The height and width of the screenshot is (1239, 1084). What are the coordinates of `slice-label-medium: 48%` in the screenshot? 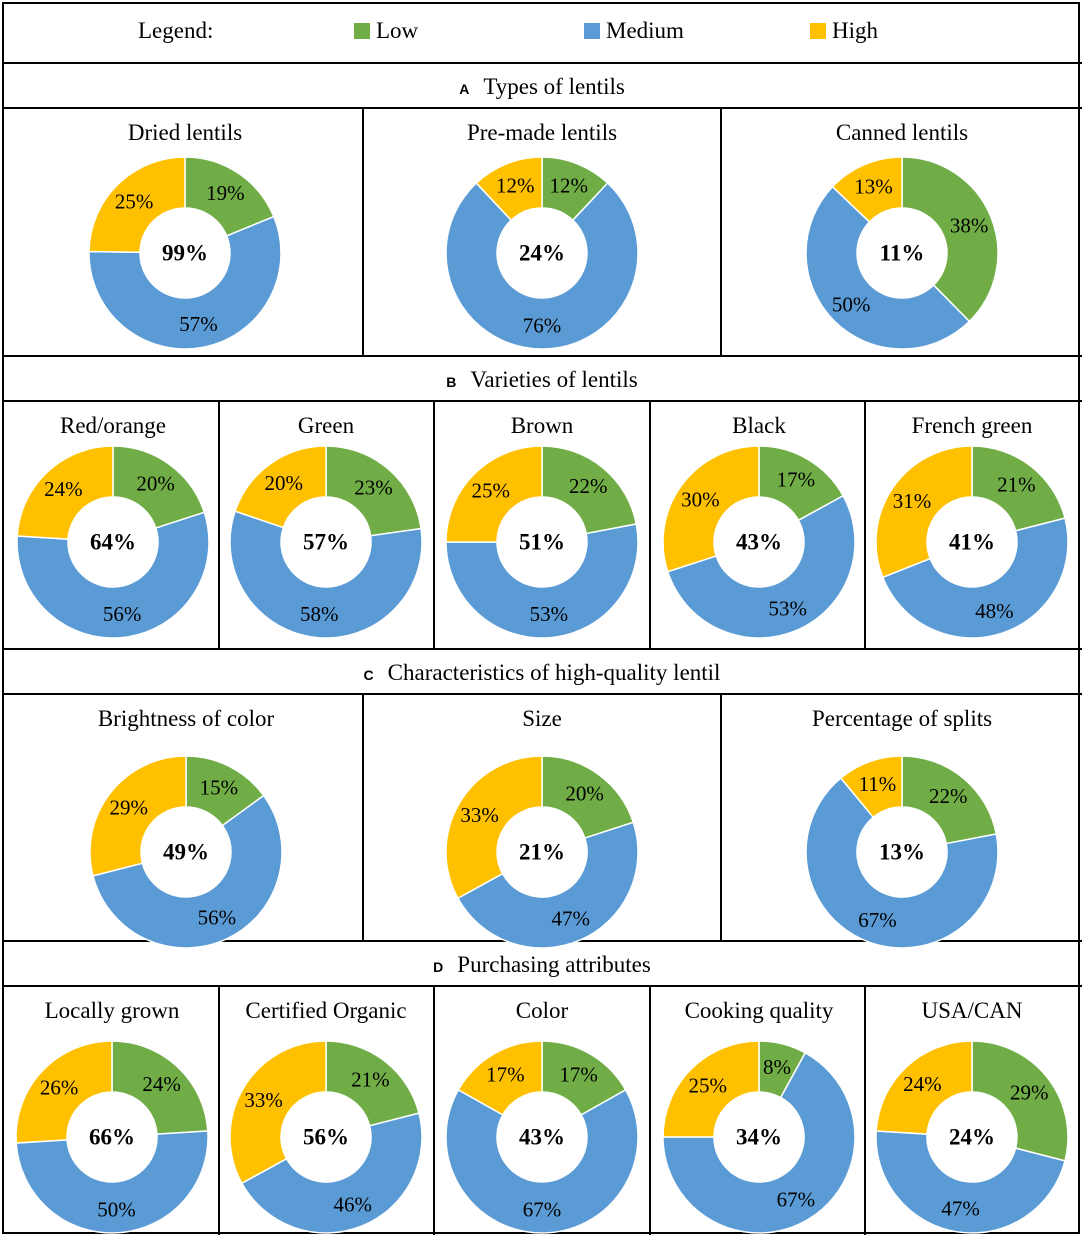 It's located at (994, 611).